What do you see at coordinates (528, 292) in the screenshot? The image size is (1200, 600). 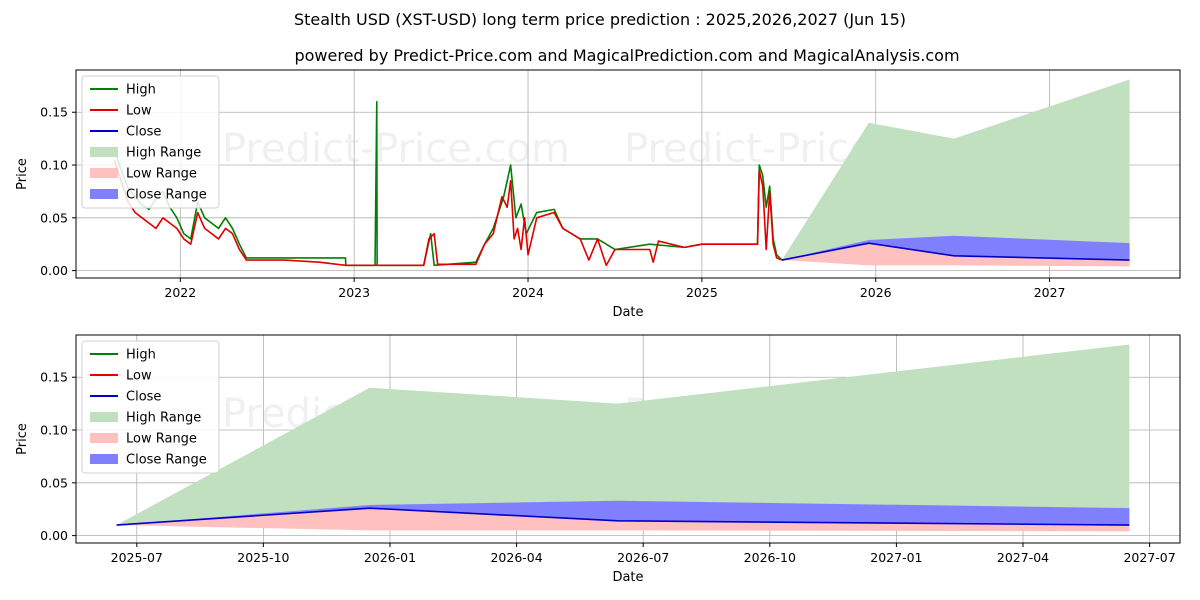 I see `x-tick-label: 2024` at bounding box center [528, 292].